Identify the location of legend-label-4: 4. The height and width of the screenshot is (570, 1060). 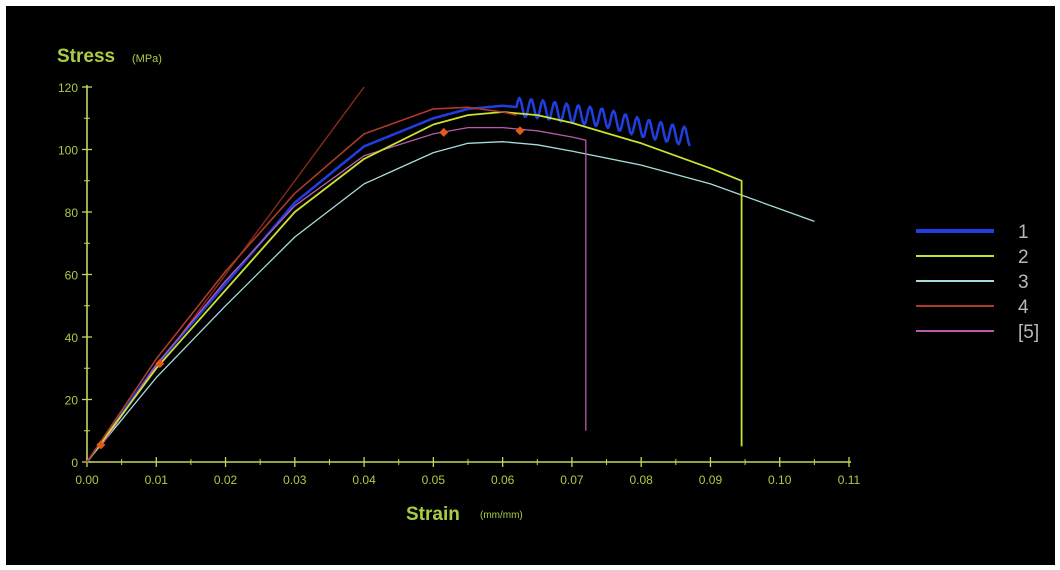
(1023, 307).